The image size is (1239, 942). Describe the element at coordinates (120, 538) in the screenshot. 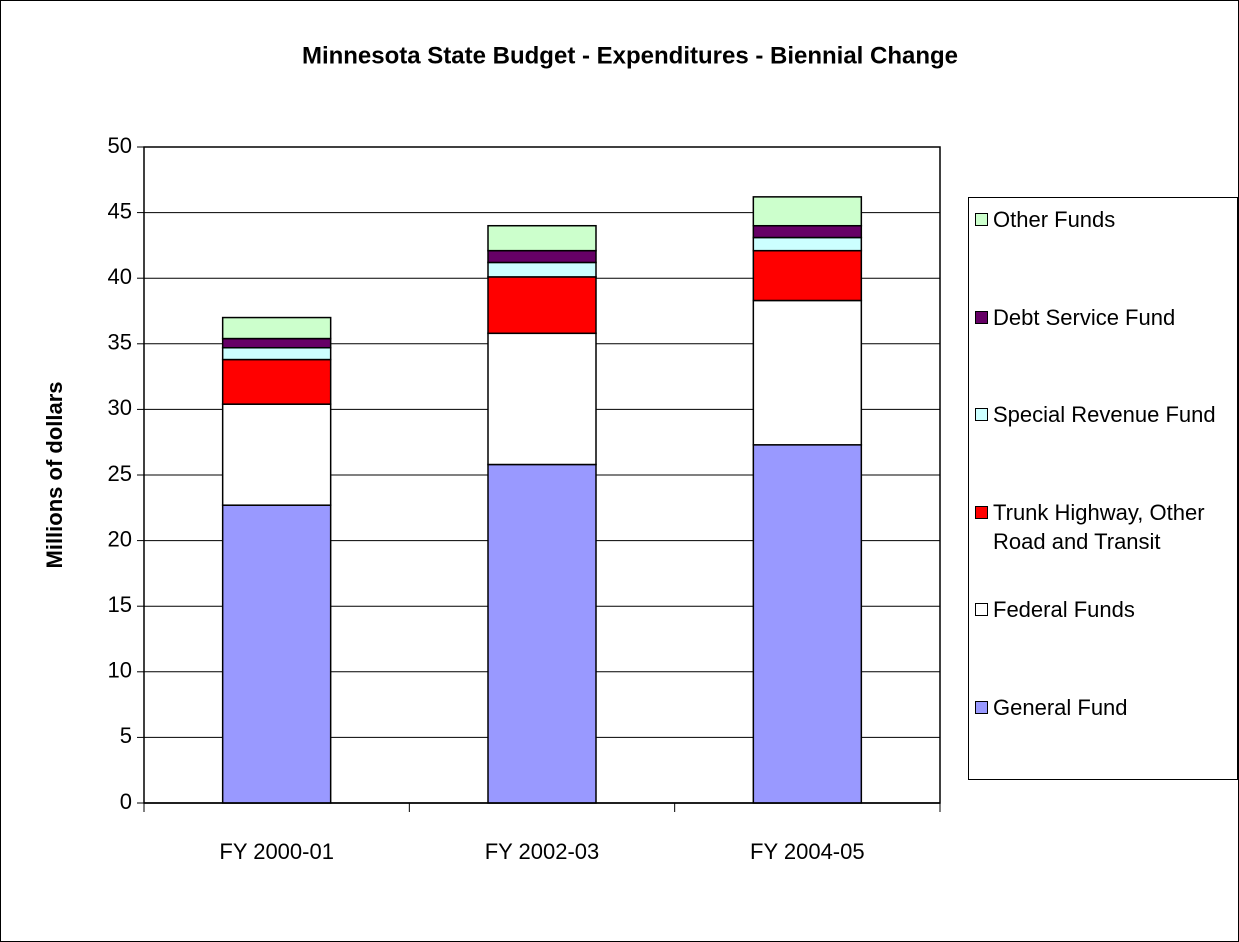

I see `y-tick-label: 20` at that location.